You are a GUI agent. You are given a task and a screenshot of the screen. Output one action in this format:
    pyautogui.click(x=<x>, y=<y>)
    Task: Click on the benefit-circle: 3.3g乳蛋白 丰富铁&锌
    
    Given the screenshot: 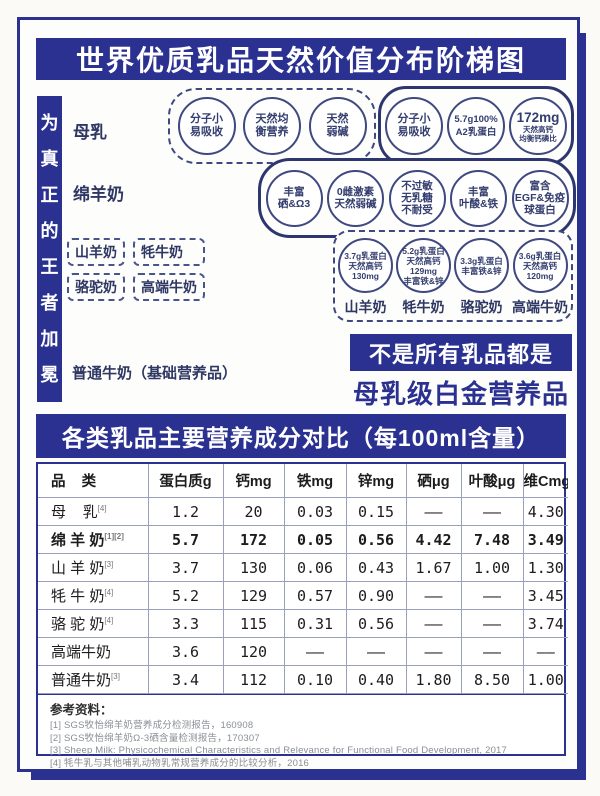 What is the action you would take?
    pyautogui.click(x=481, y=265)
    